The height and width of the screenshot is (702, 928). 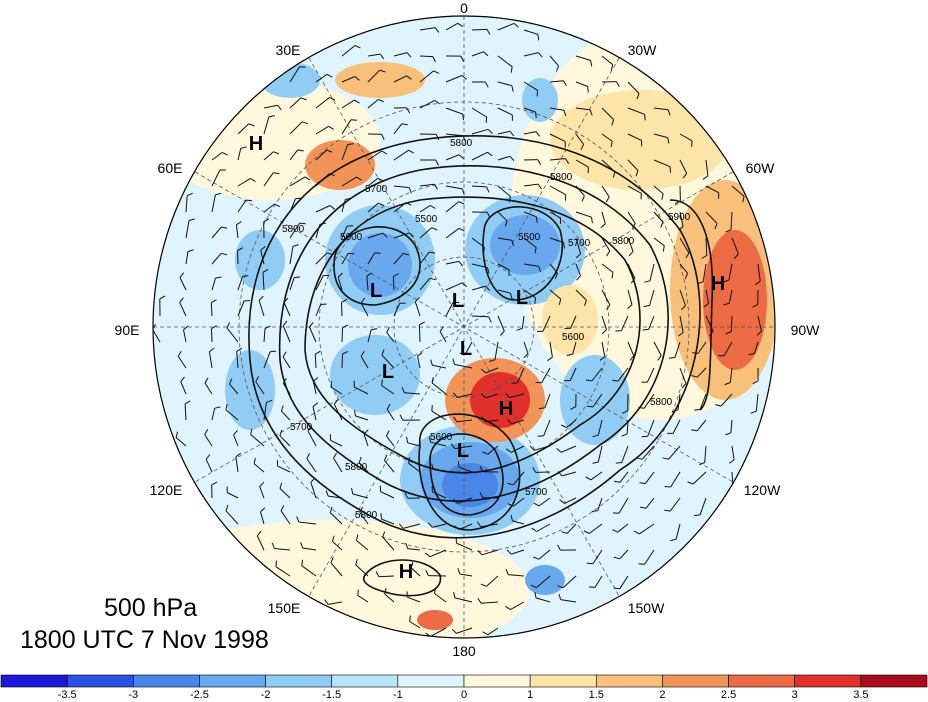 What do you see at coordinates (67, 695) in the screenshot?
I see `colorbar-tick-label: -3.5` at bounding box center [67, 695].